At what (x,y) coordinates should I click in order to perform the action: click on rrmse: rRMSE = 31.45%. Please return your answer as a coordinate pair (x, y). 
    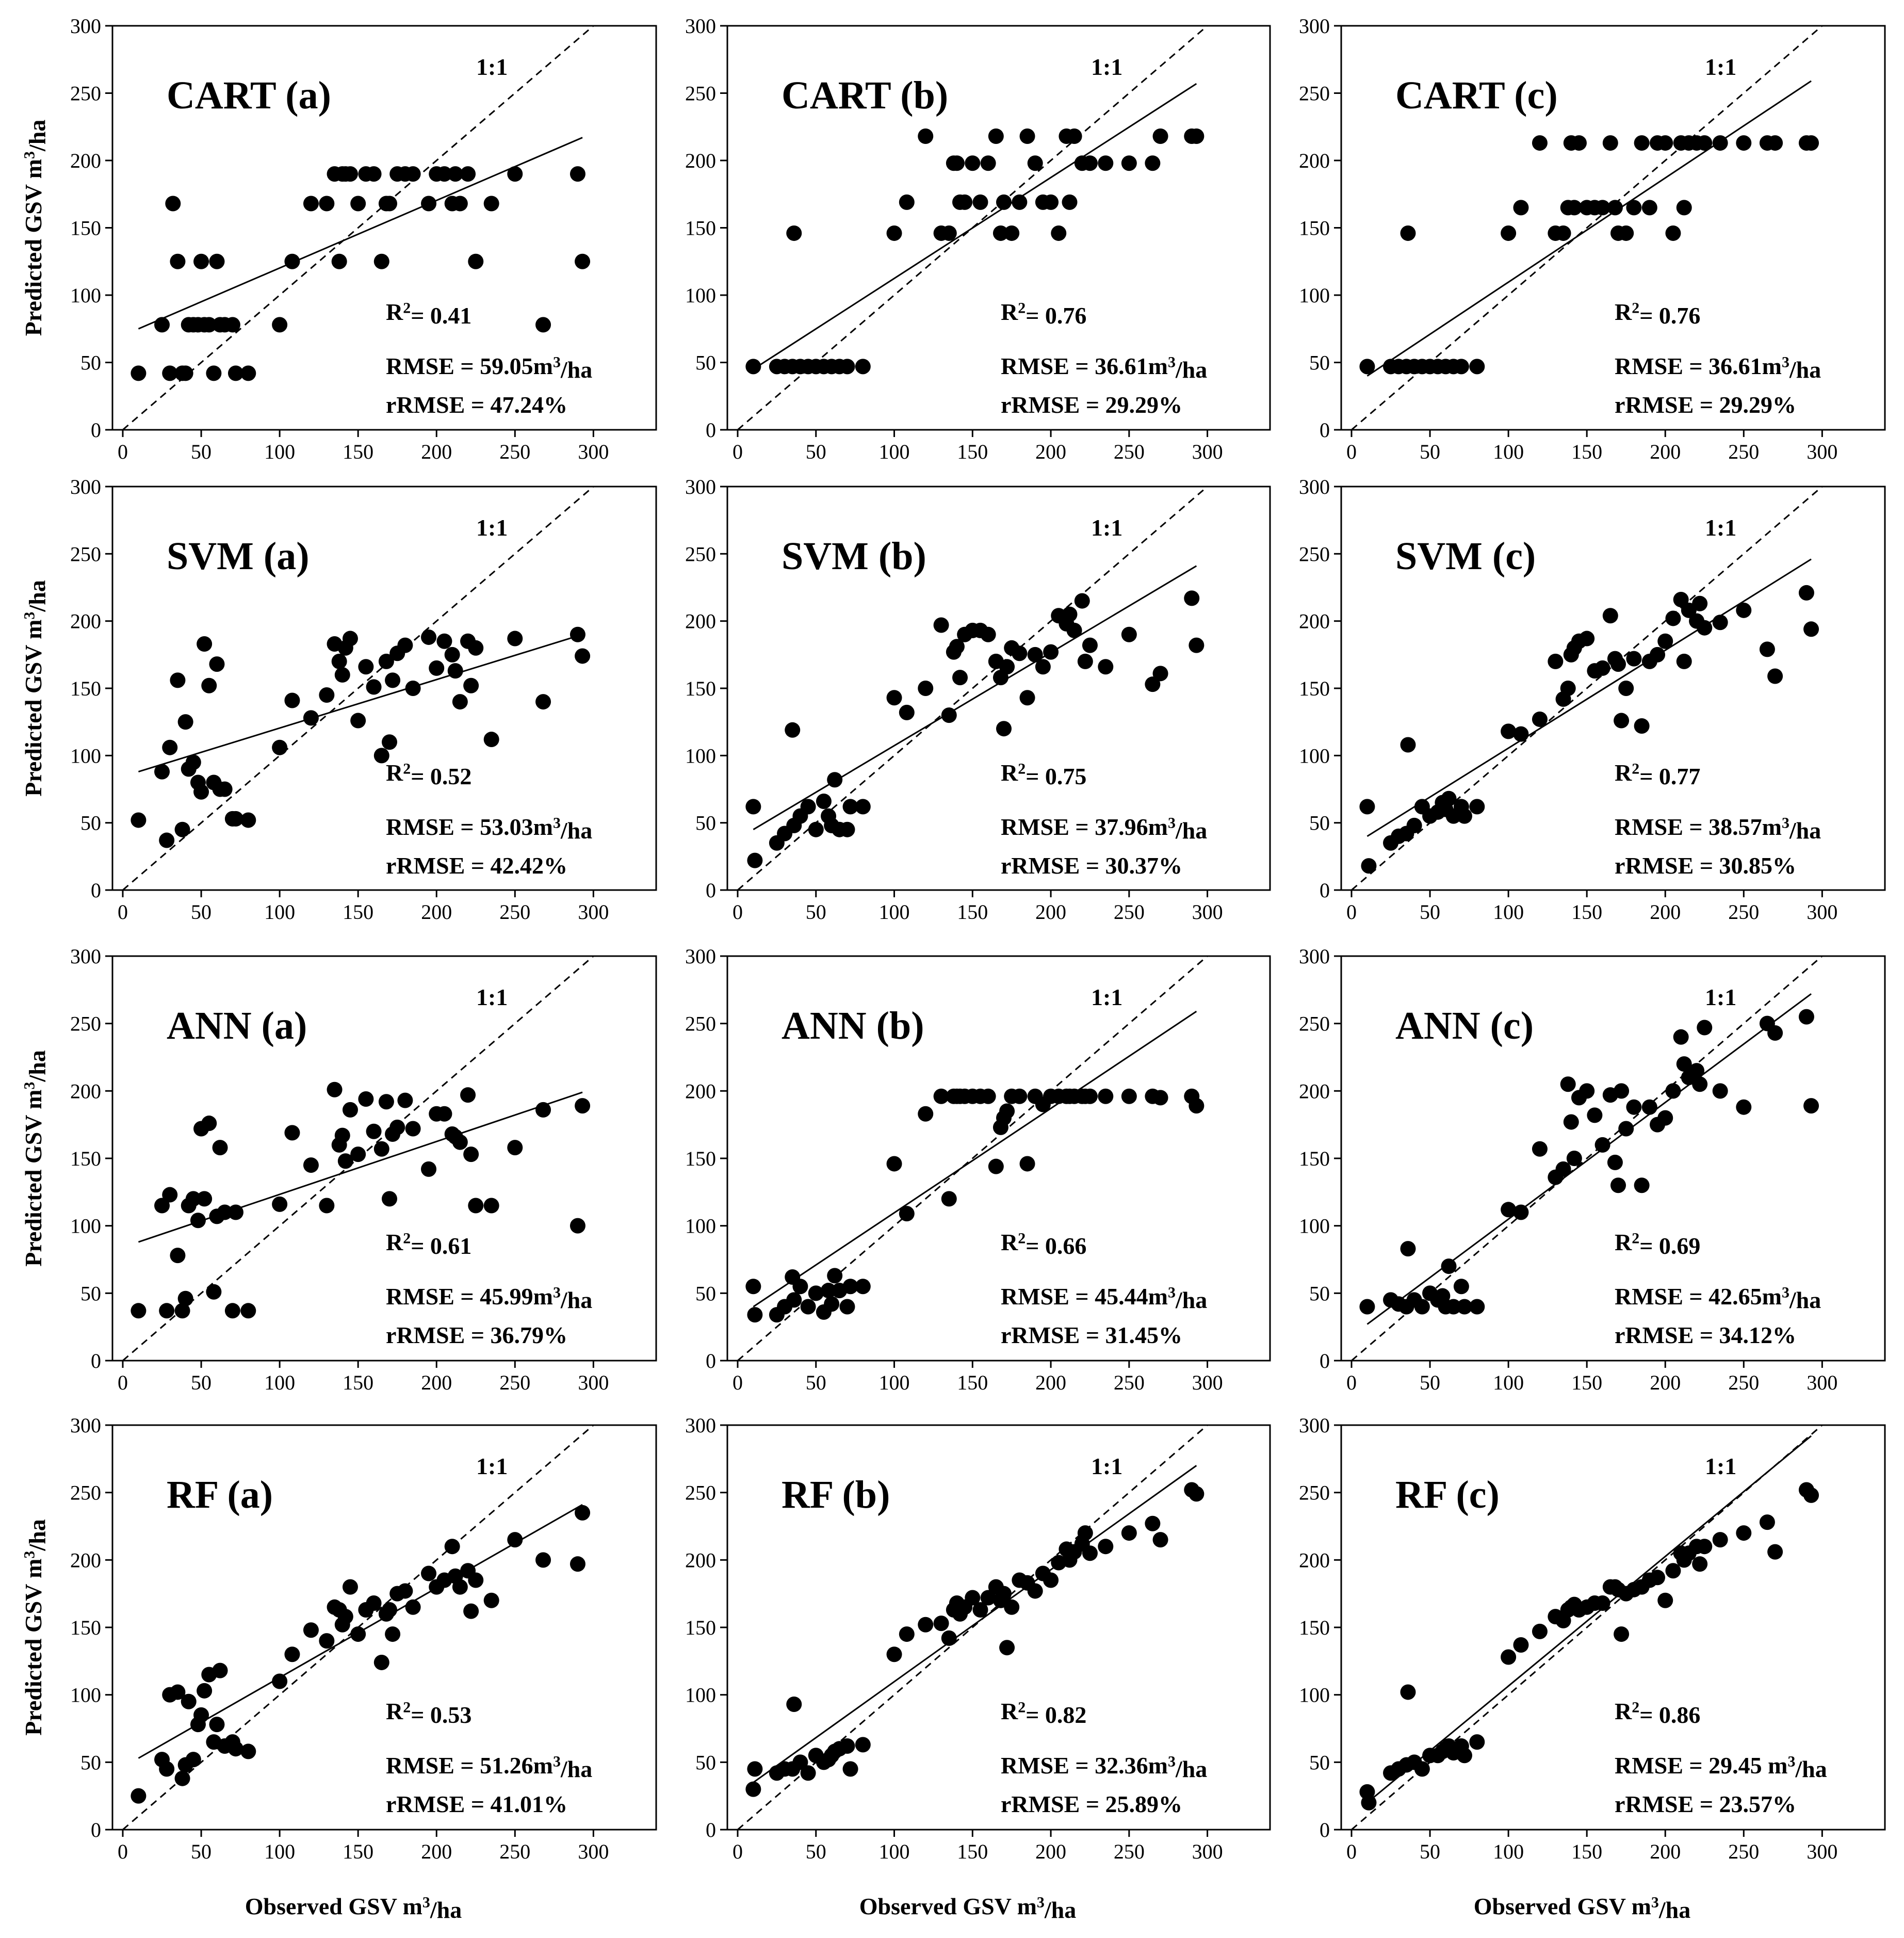
    Looking at the image, I should click on (1091, 1335).